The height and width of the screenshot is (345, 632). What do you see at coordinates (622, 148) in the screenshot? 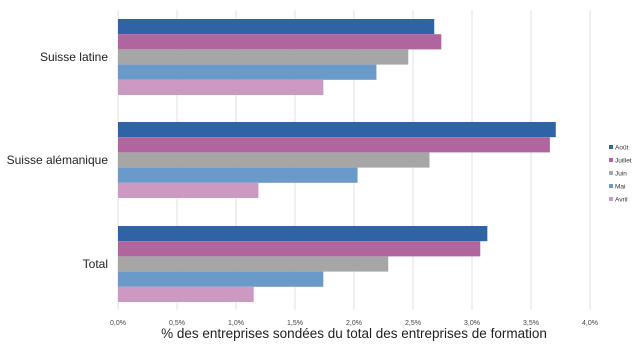
I see `legend-label: Août` at bounding box center [622, 148].